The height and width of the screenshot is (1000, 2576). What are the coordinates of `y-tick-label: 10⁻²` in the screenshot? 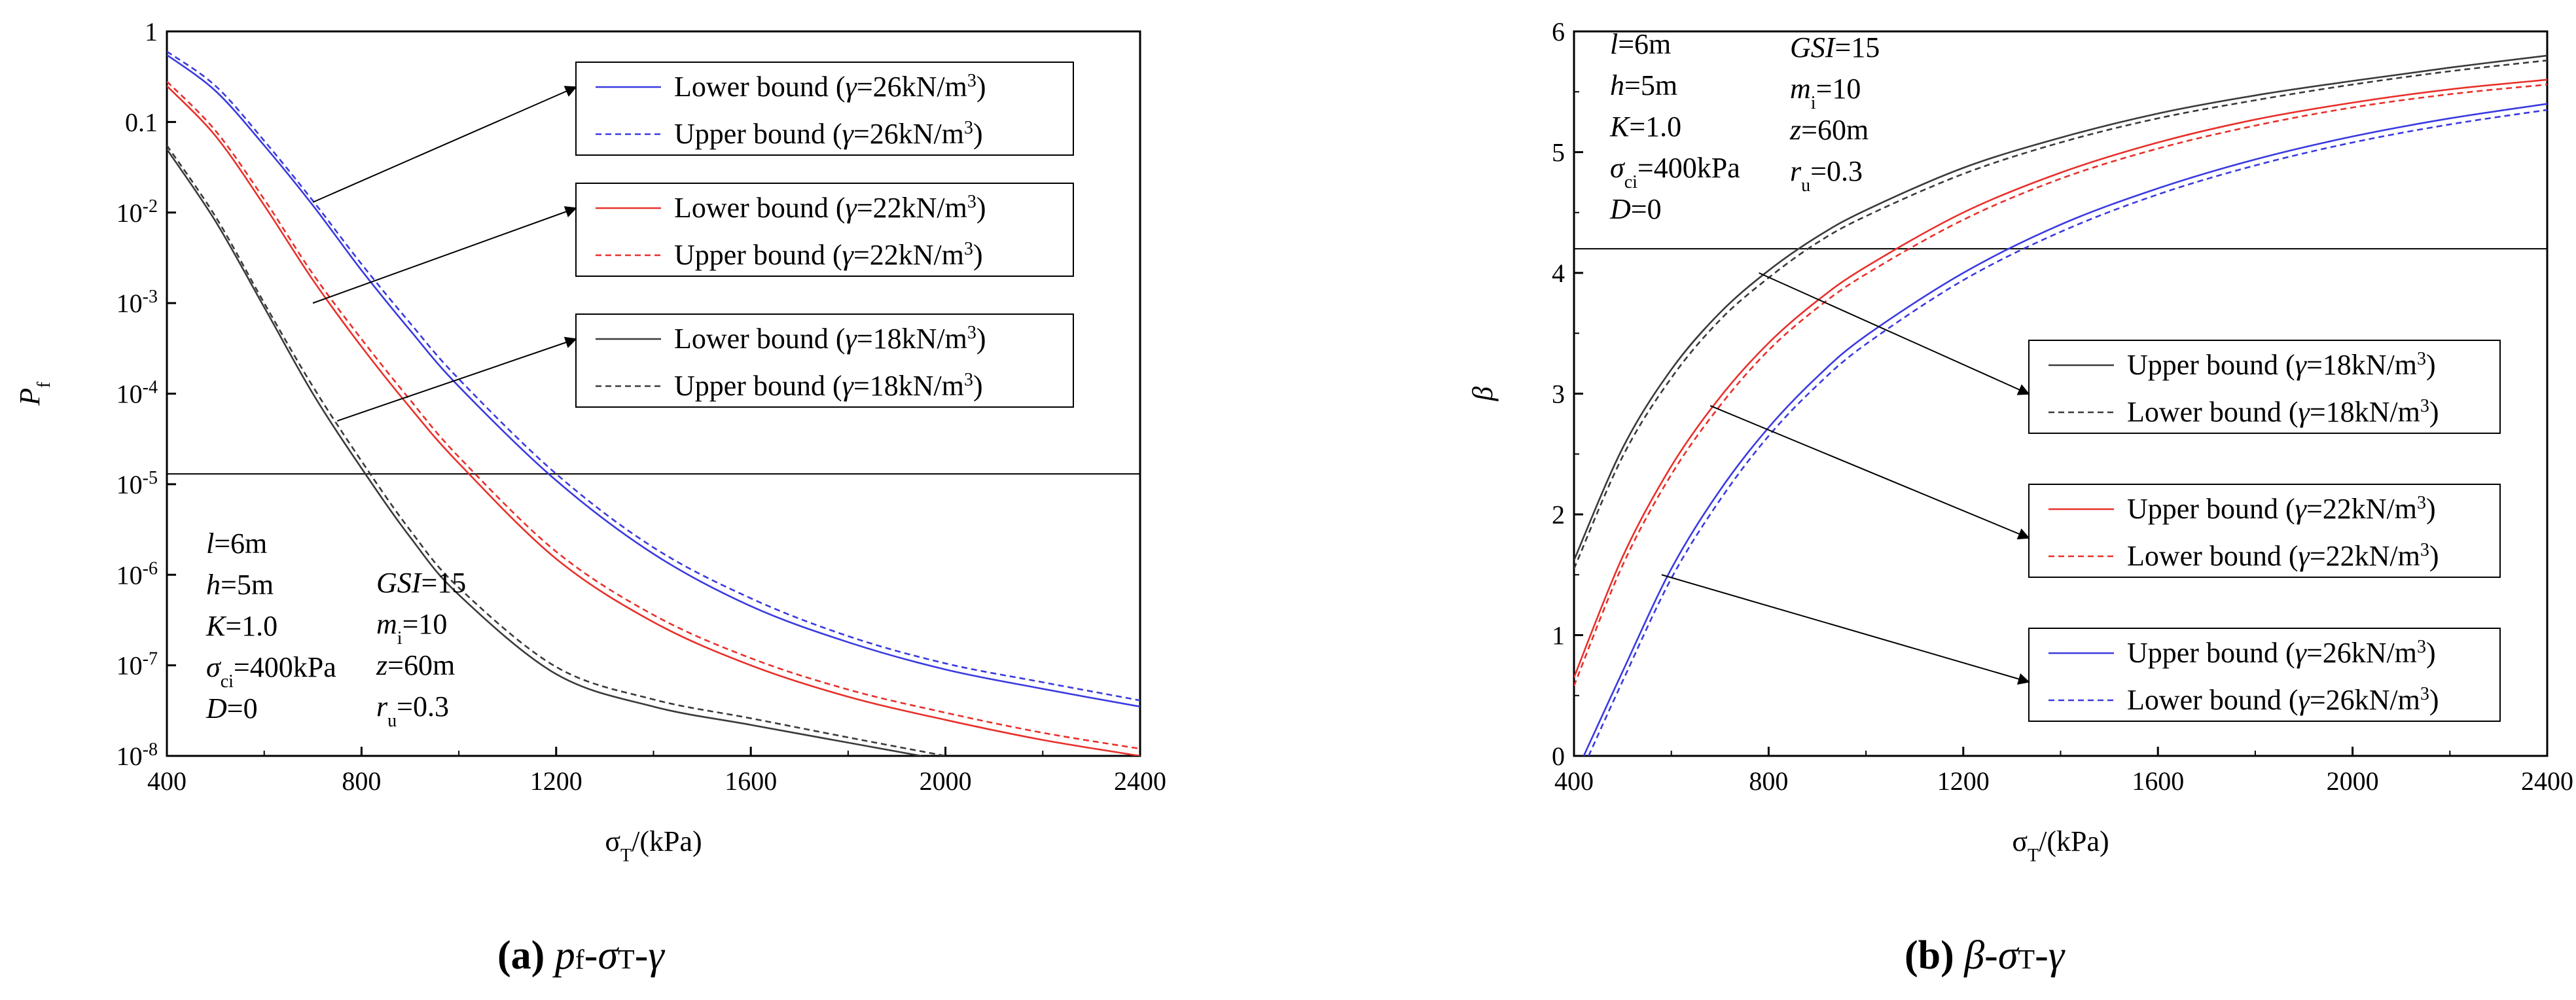 It's located at (137, 212).